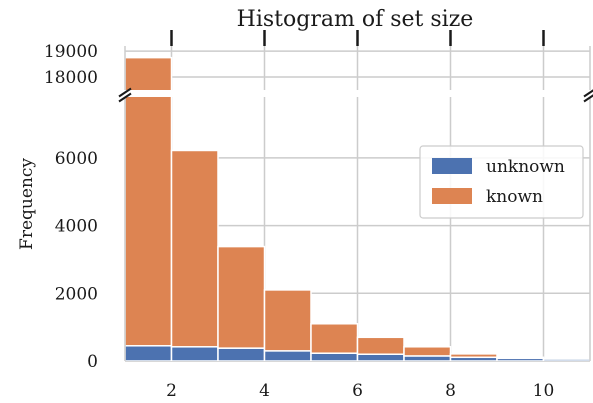  What do you see at coordinates (355, 19) in the screenshot?
I see `chart-title: Histogram of set size` at bounding box center [355, 19].